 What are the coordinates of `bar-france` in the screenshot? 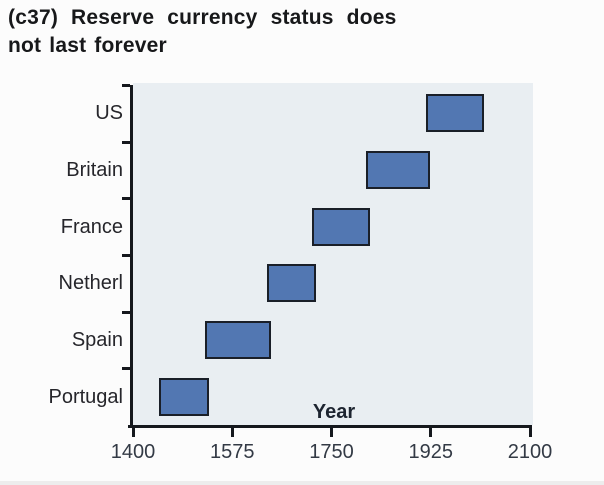 It's located at (341, 226).